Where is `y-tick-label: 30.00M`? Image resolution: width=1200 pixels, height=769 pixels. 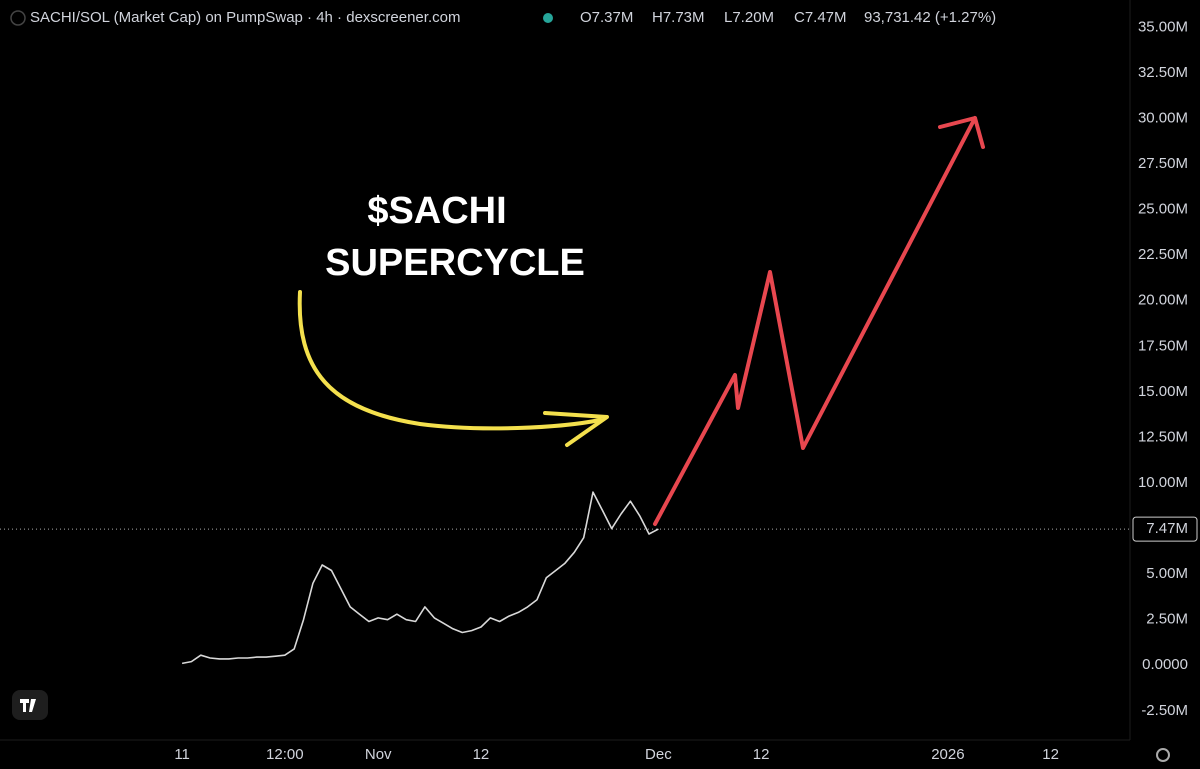 y-tick-label: 30.00M is located at coordinates (1163, 117).